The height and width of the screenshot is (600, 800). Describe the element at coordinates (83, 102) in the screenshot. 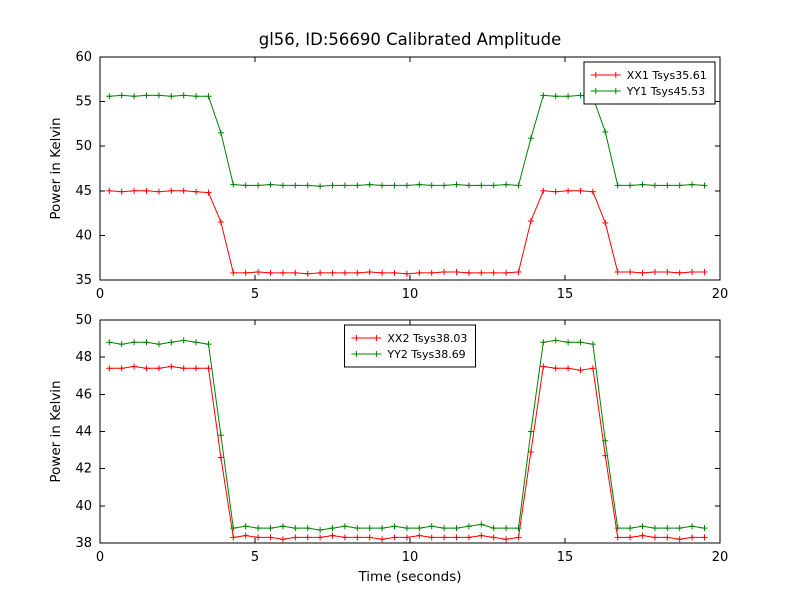

I see `y-tick-label: 55` at that location.